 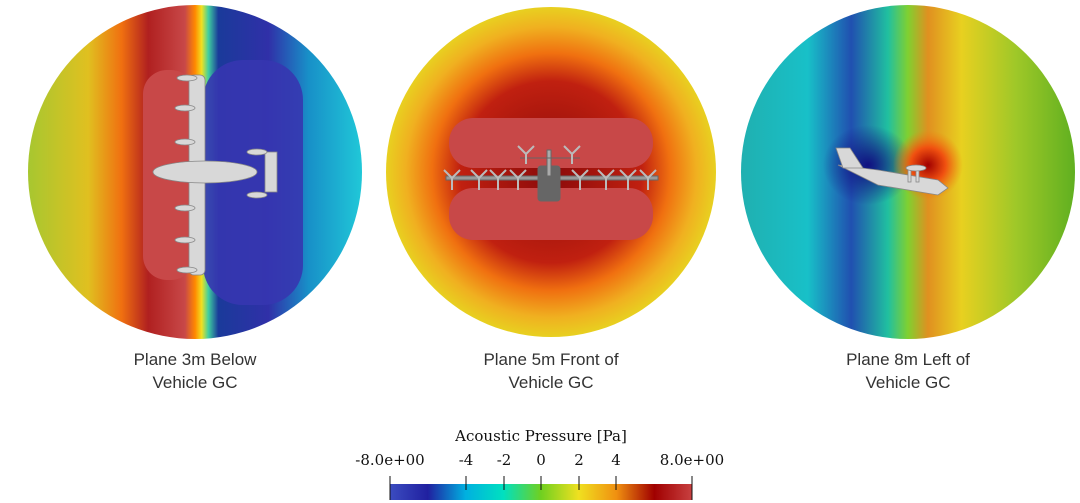 I want to click on colorbar-tick-label: 2, so click(x=579, y=460).